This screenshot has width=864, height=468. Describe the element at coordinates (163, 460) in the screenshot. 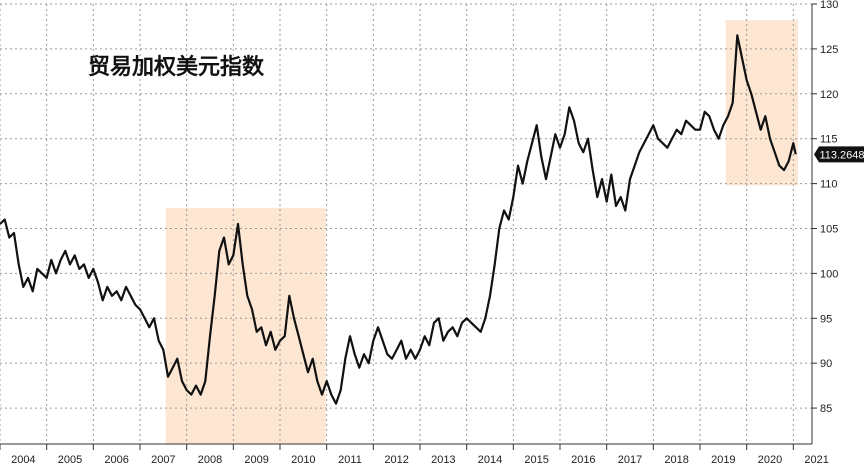

I see `x-tick-label: 2007` at that location.